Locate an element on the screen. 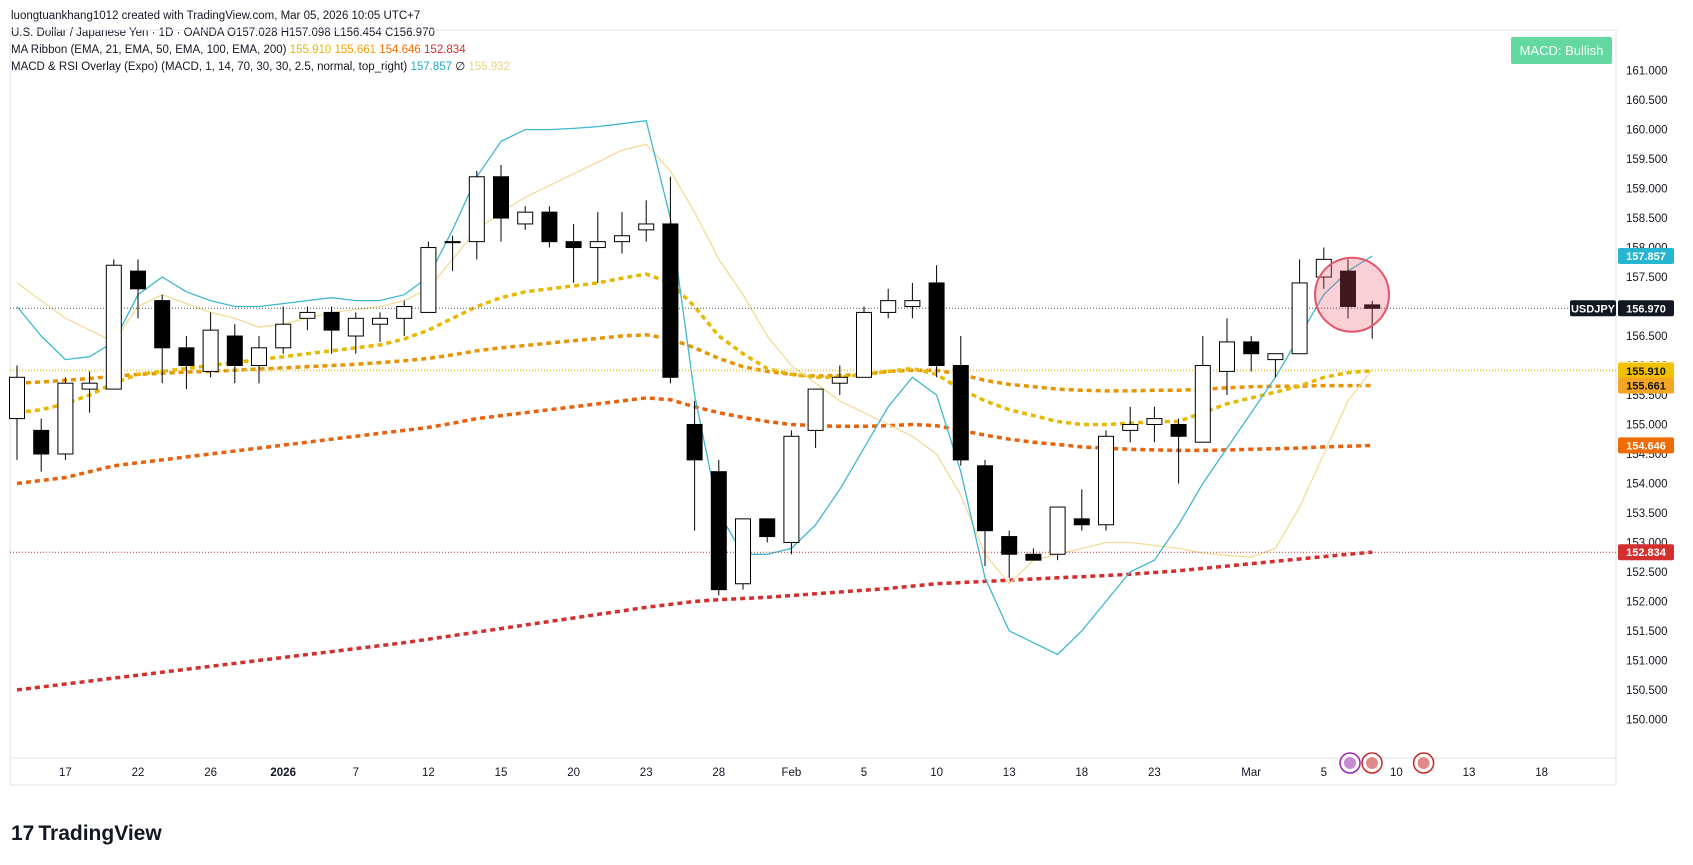 The image size is (1693, 865). ema200-line is located at coordinates (694, 621).